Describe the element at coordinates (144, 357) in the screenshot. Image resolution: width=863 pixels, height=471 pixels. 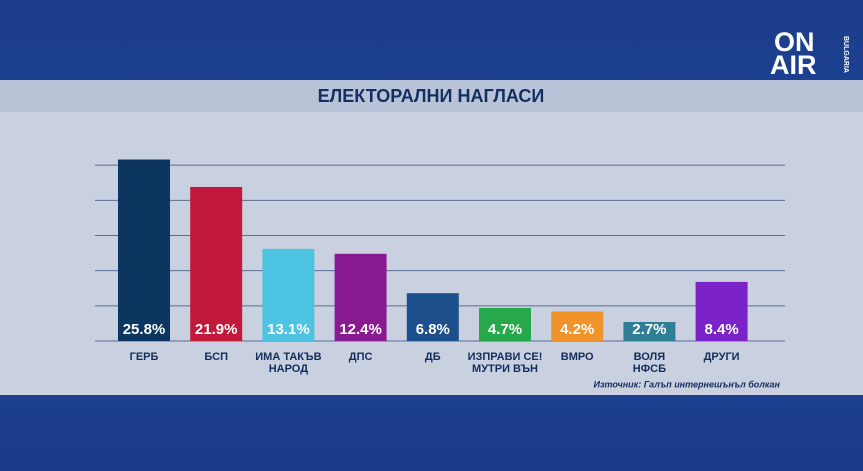
I see `x-tick-label: ГЕРБ` at that location.